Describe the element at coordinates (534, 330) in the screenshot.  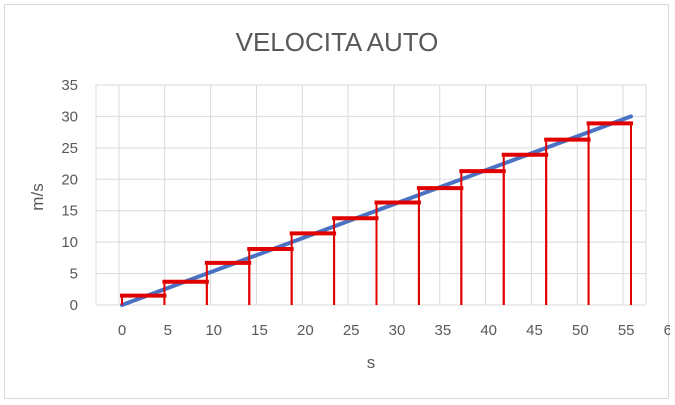
I see `x-tick-label: 45` at that location.